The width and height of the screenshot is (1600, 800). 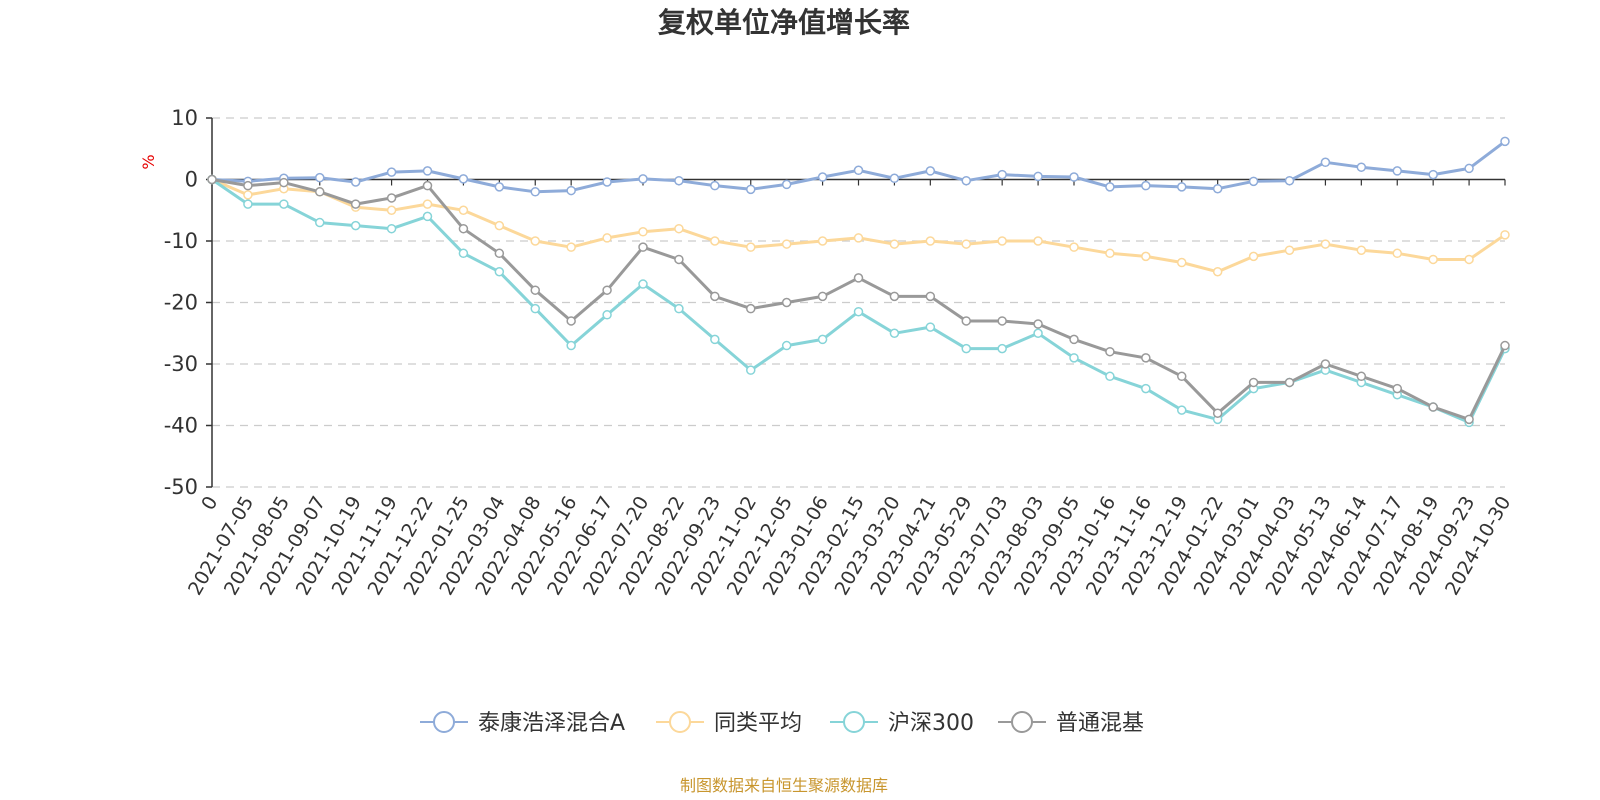 What do you see at coordinates (181, 303) in the screenshot?
I see `y-tick-label: -20` at bounding box center [181, 303].